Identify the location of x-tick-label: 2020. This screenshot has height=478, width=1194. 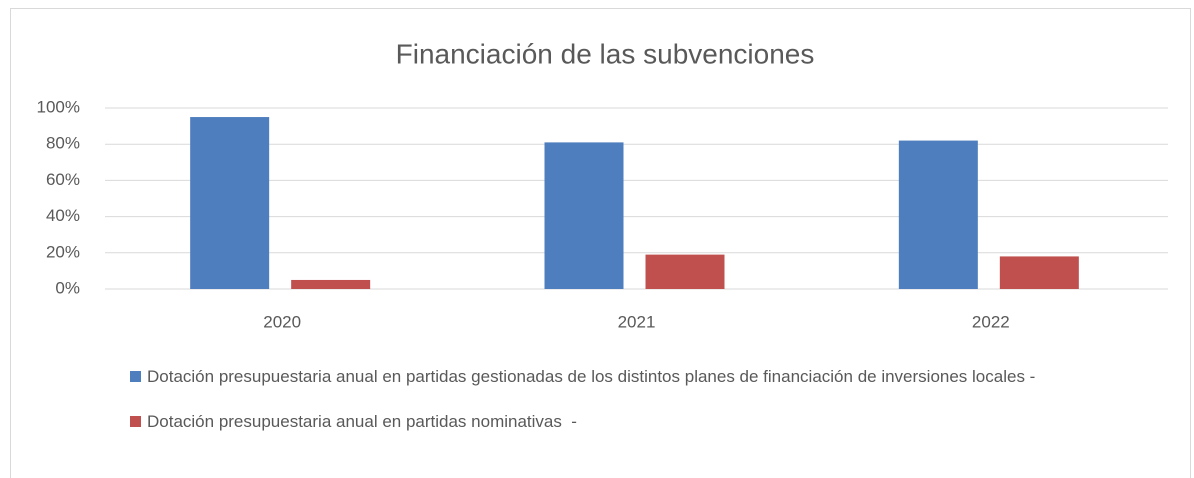
(282, 321).